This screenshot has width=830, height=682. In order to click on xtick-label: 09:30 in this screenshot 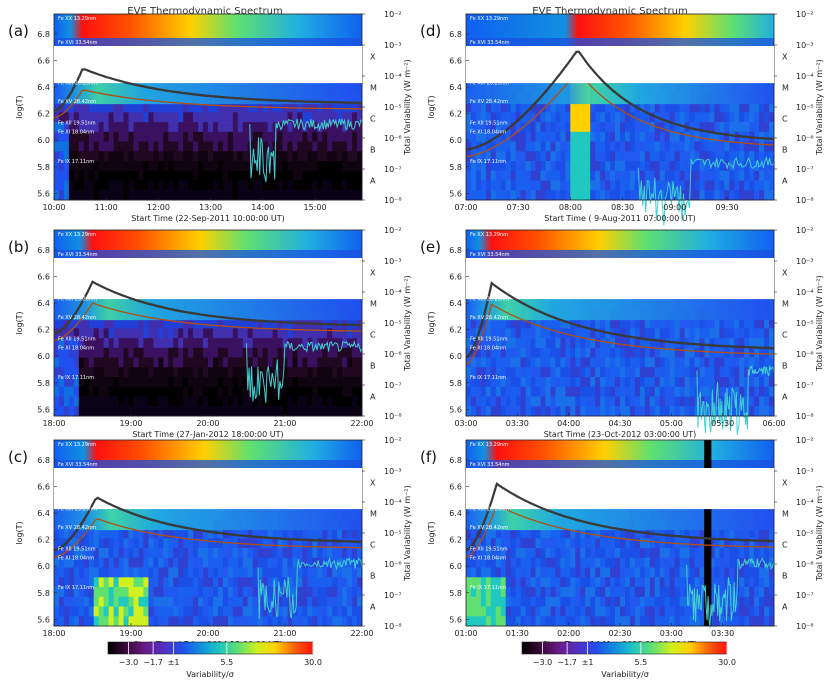, I will do `click(726, 207)`.